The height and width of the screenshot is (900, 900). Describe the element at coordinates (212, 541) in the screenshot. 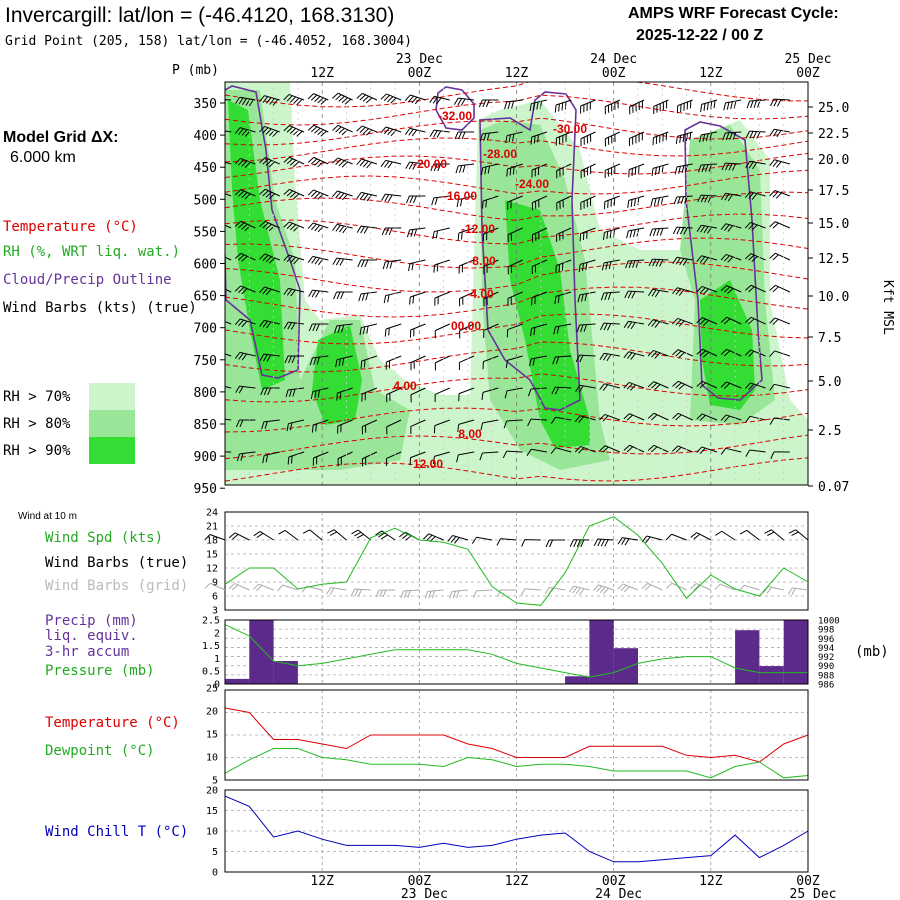

I see `y-tick-label: 18` at that location.